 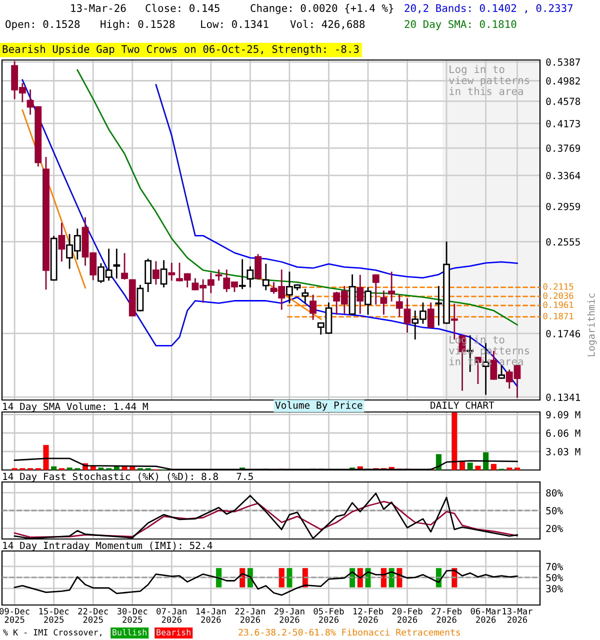 I want to click on ref-line-label: 0.2036, so click(x=558, y=295).